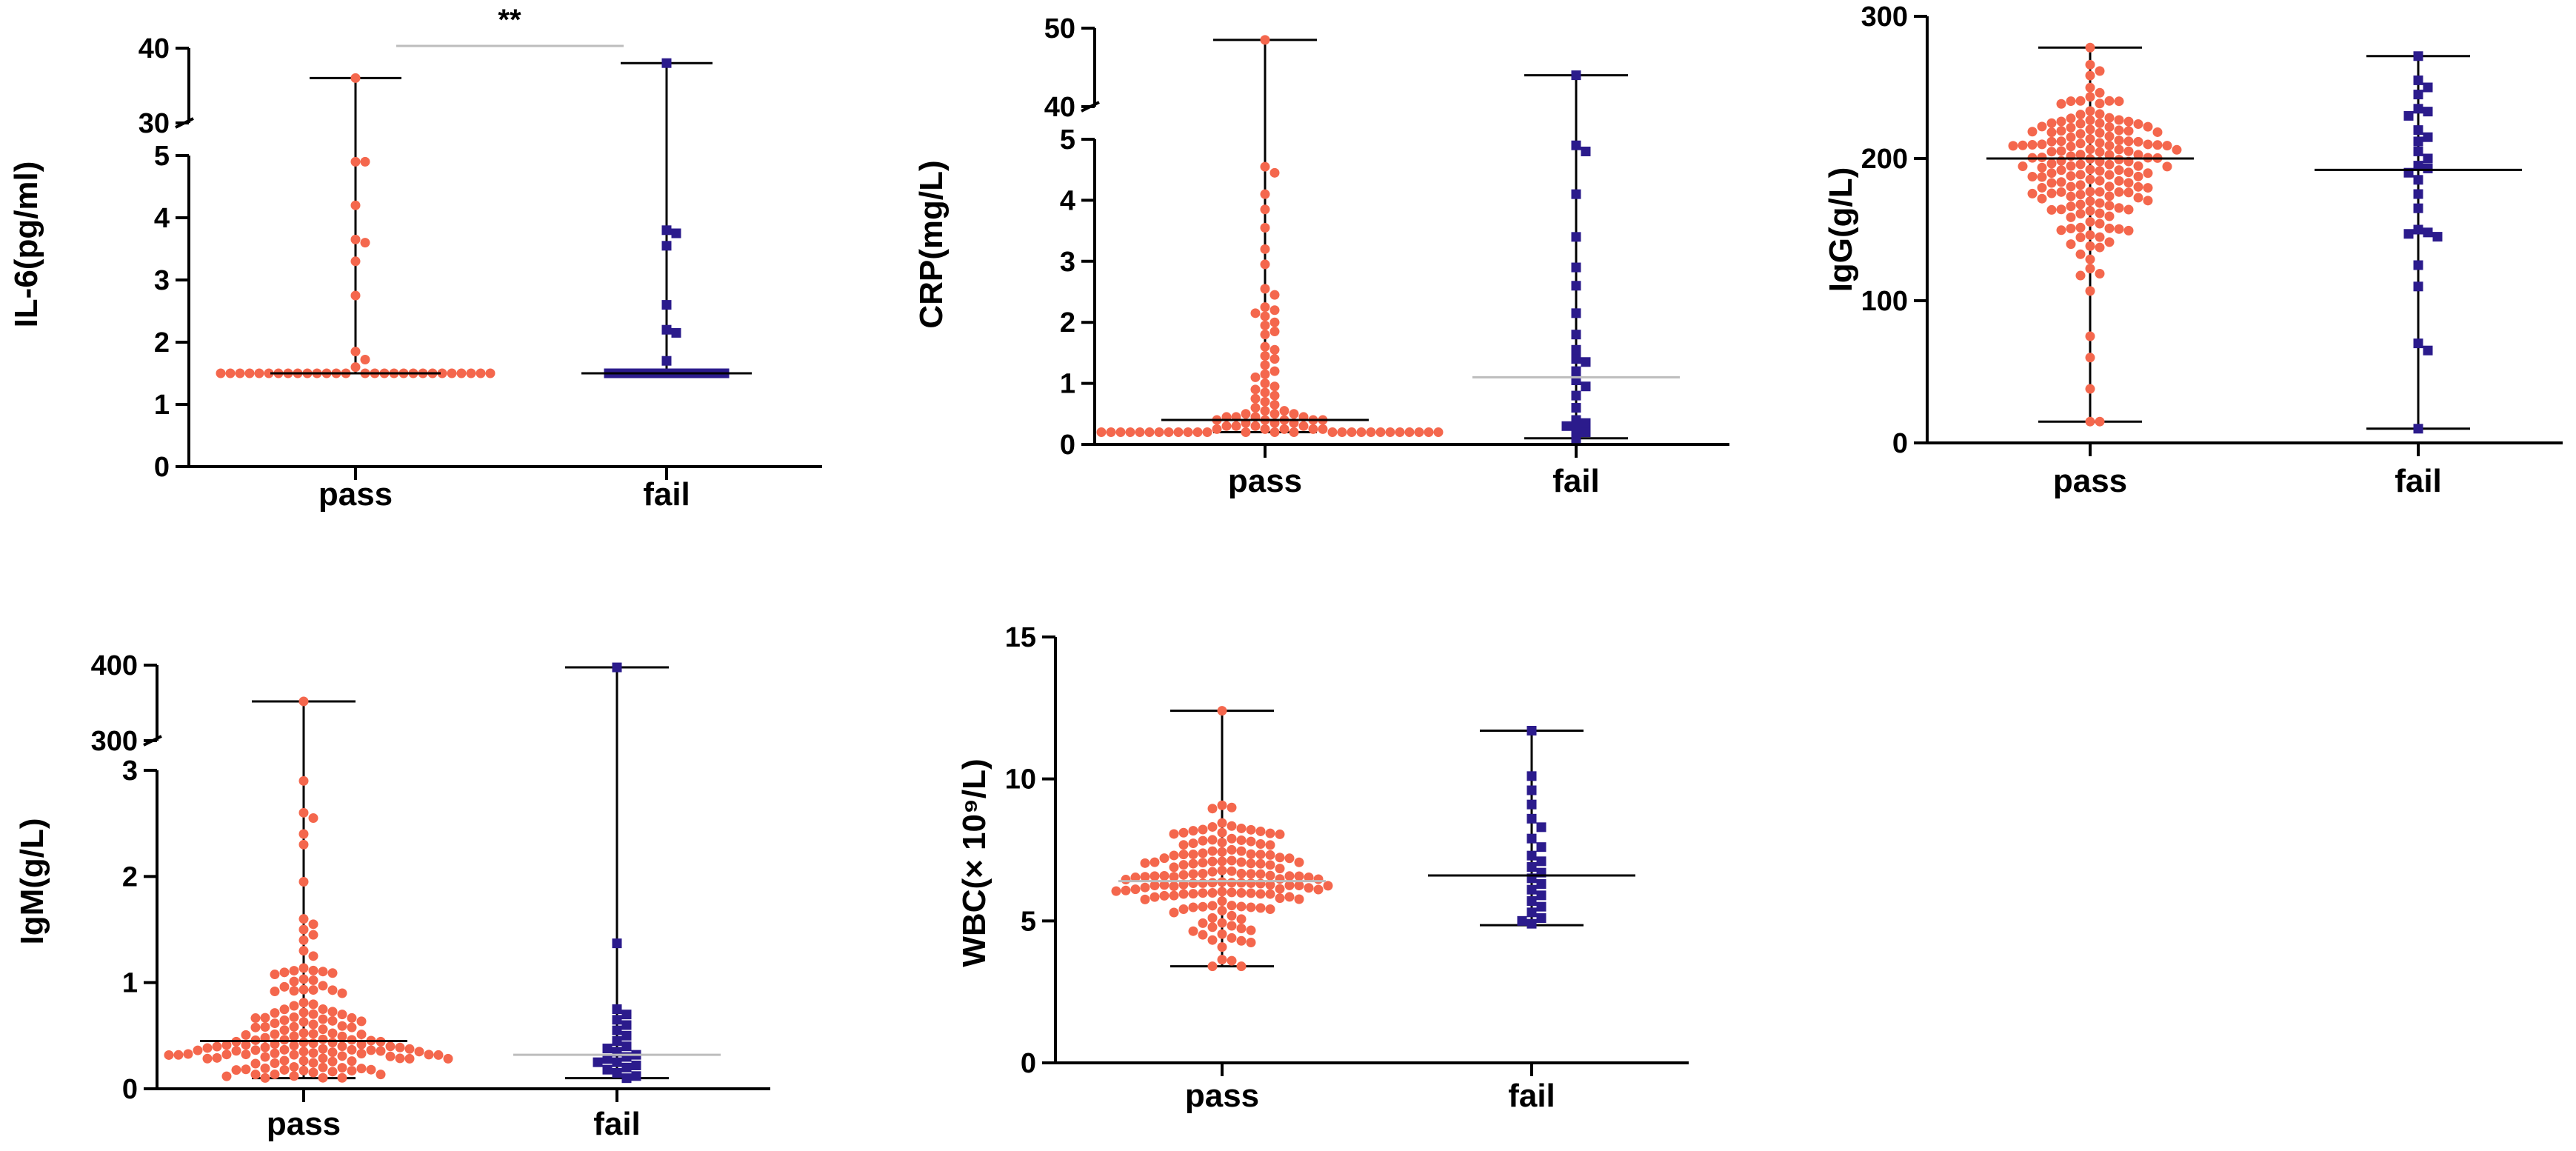 This screenshot has height=1151, width=2576. Describe the element at coordinates (130, 877) in the screenshot. I see `igm-tick-label-2: 2` at that location.